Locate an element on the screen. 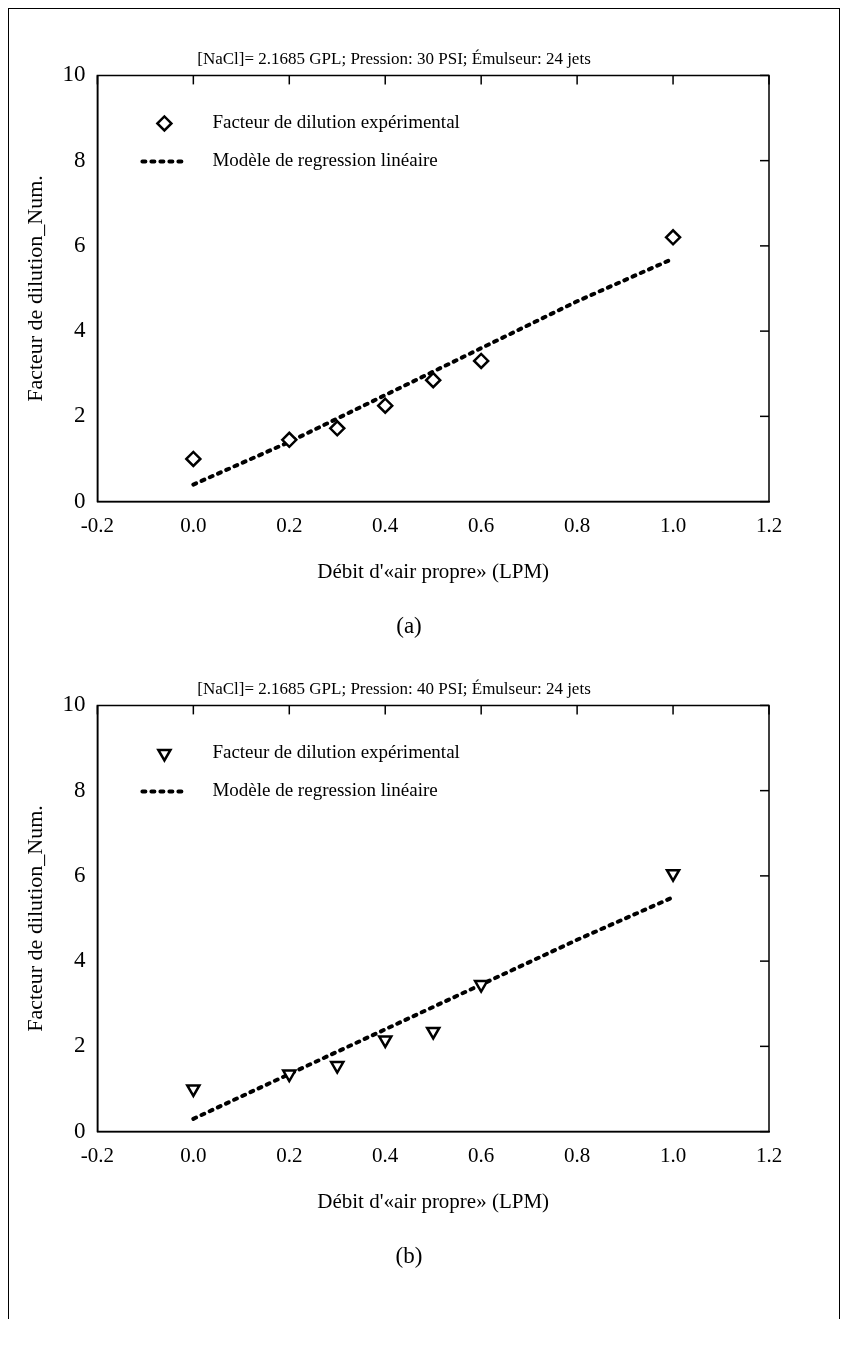 The width and height of the screenshot is (856, 1361). chart-title: [NaCl]= 2.1685 GPL; Pression: 30 PSI; Émulseur: 24 jets is located at coordinates (394, 58).